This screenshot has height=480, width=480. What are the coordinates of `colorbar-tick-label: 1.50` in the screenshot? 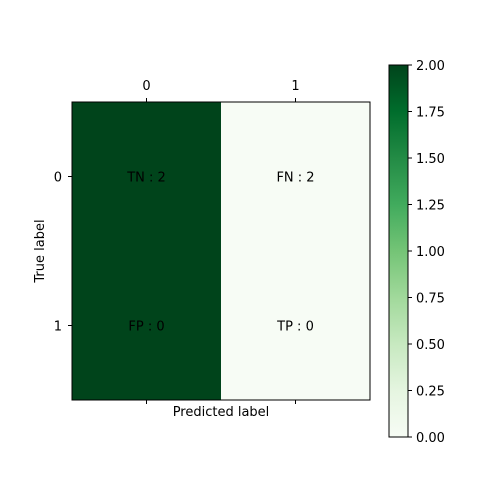 It's located at (430, 159).